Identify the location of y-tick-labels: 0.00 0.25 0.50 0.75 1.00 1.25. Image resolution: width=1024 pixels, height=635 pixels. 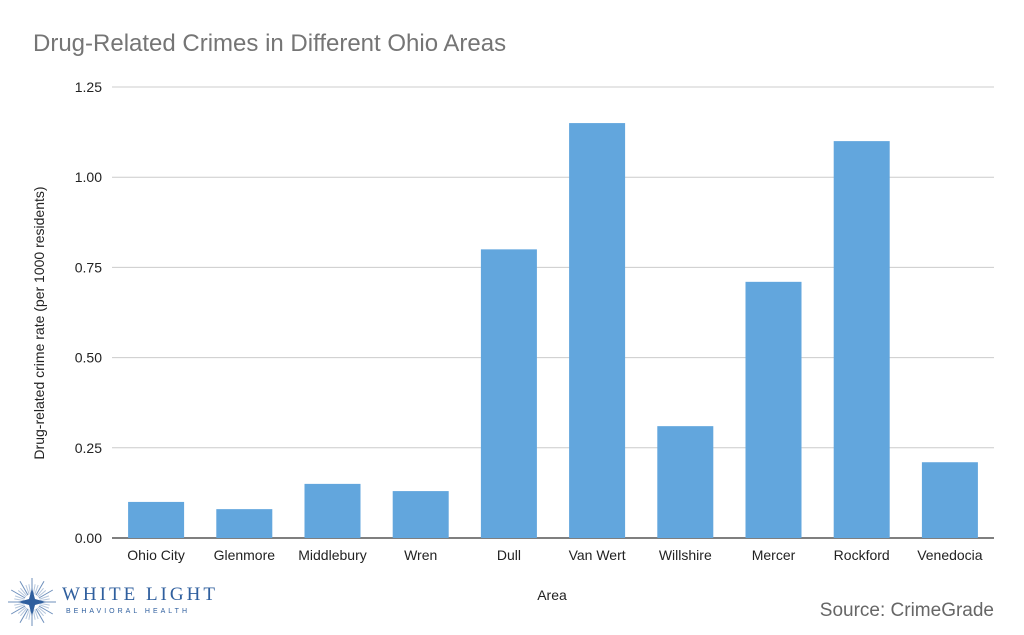
(88, 312).